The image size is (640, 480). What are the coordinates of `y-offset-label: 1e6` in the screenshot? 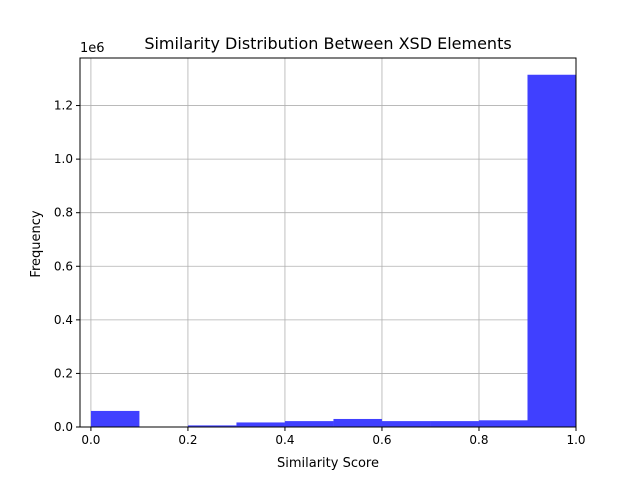 It's located at (92, 48).